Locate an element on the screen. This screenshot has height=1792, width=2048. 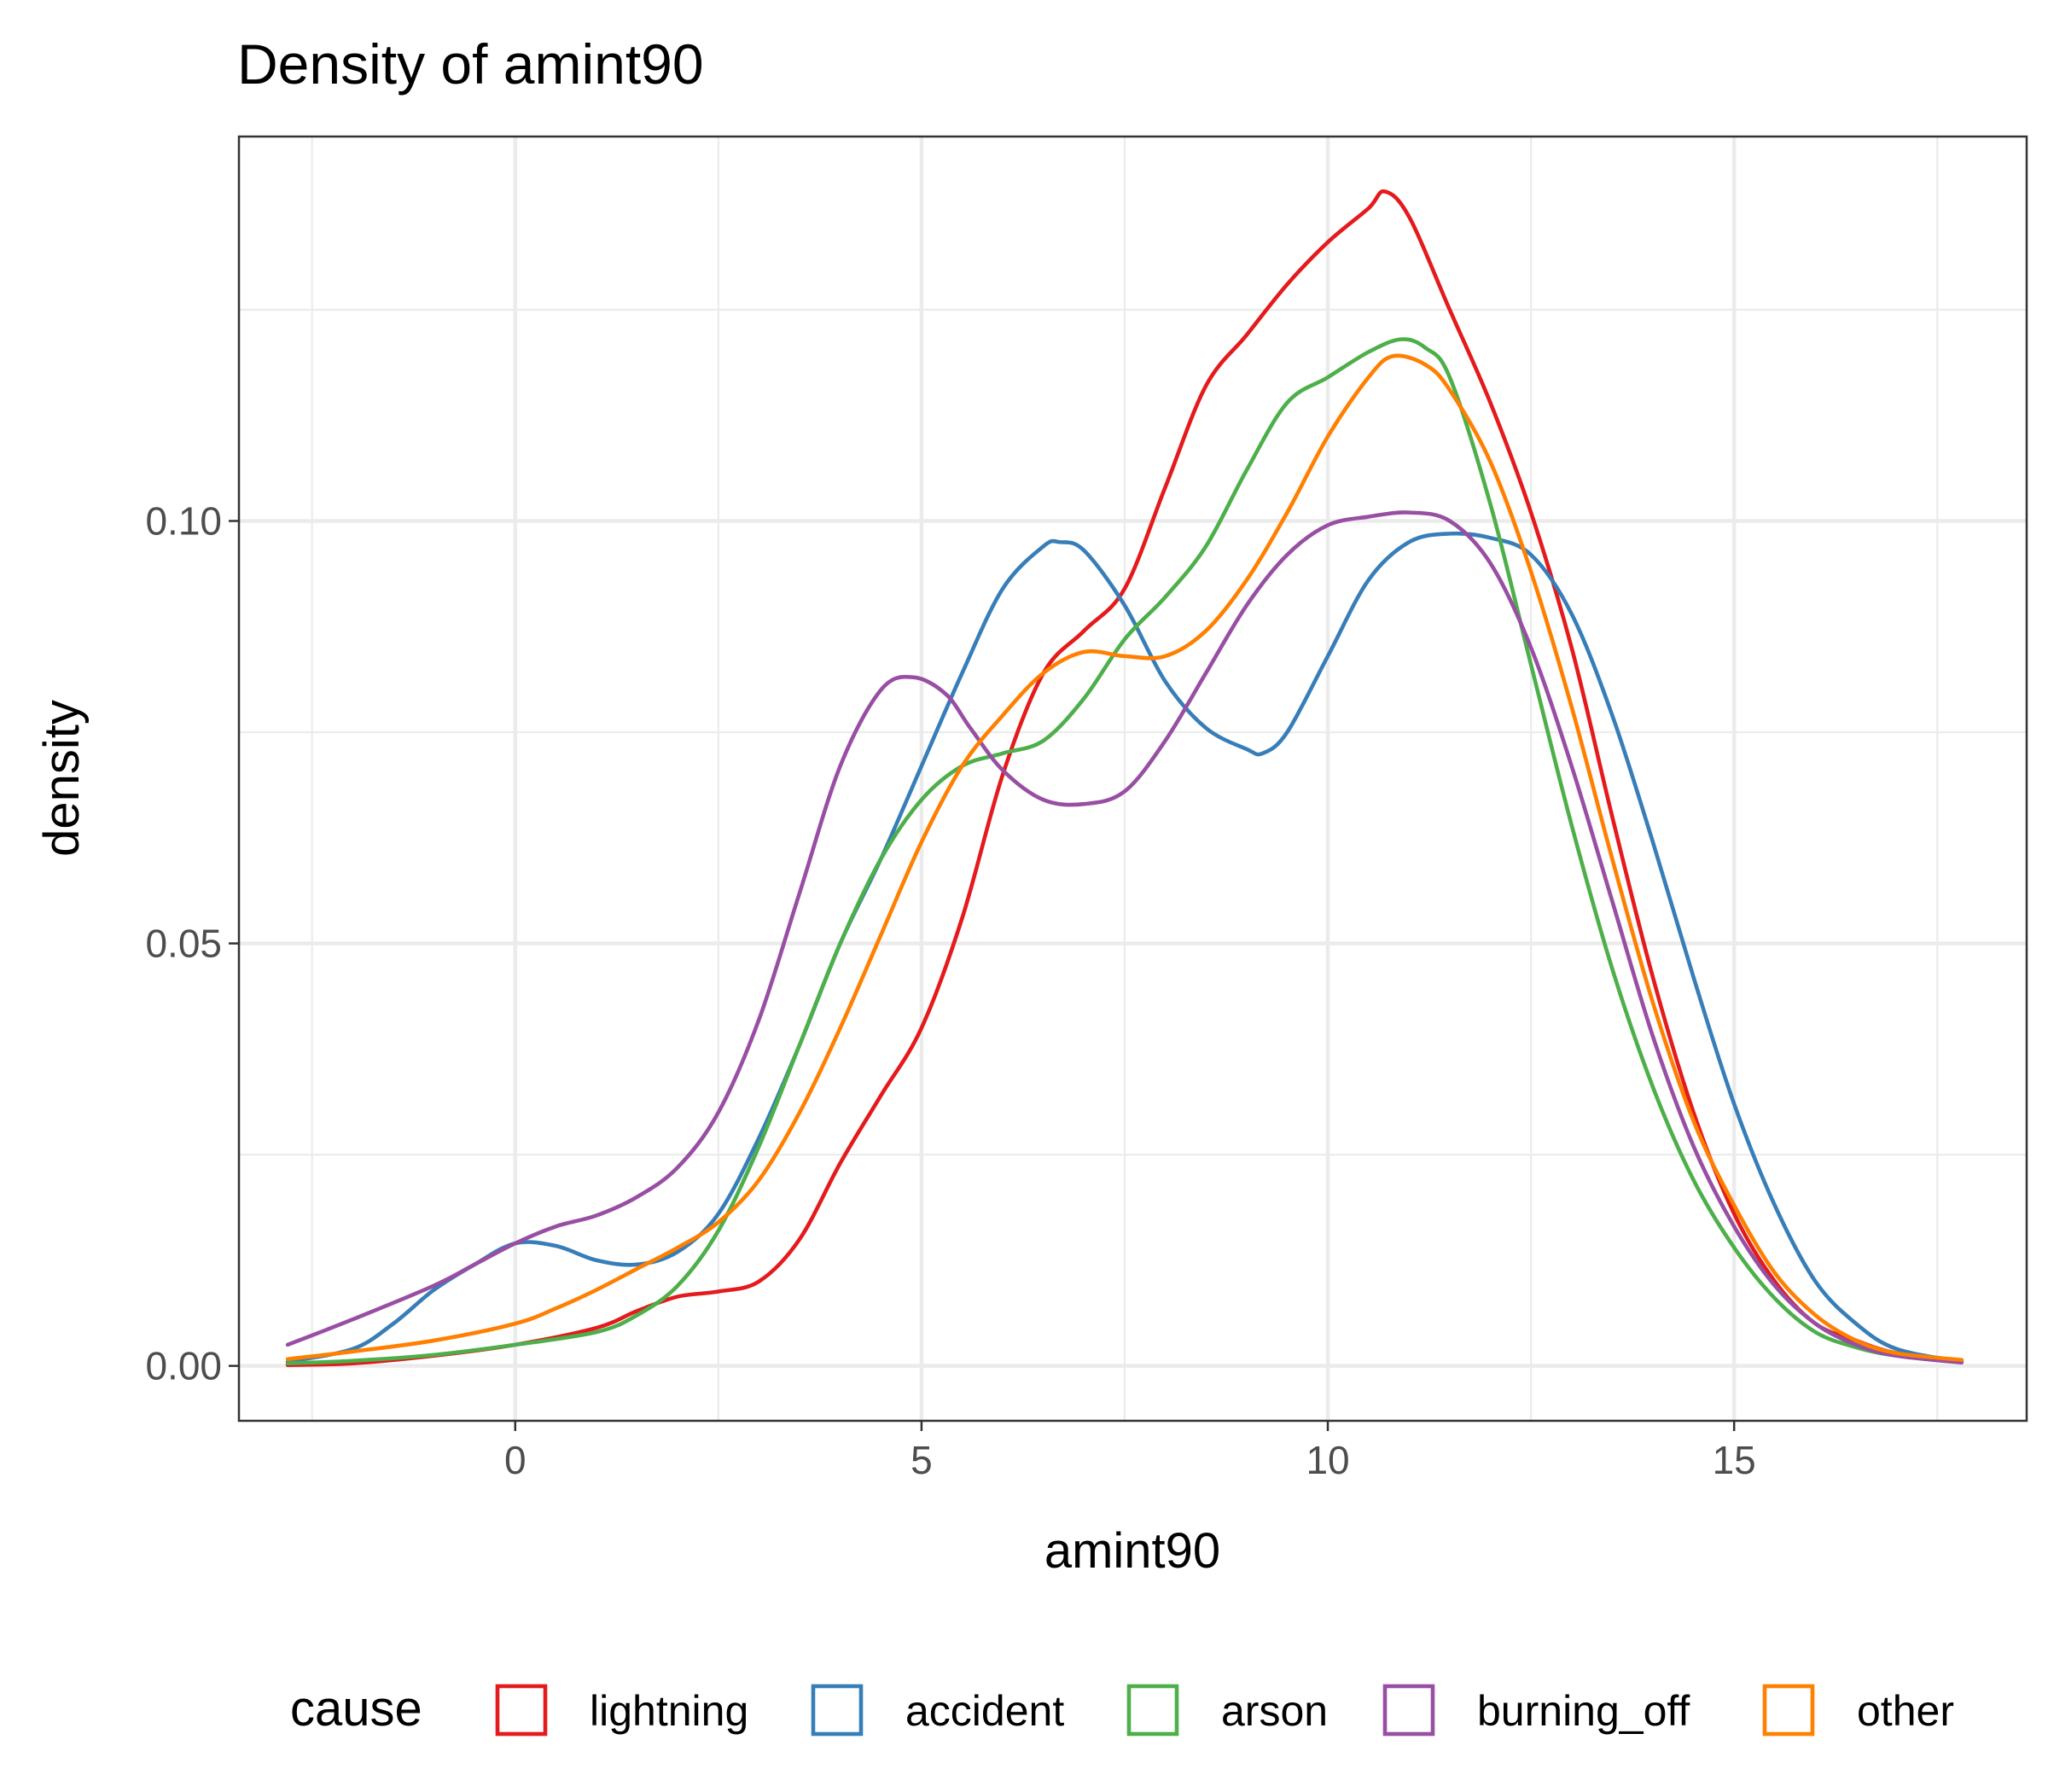
legend-label-lightning: lightning is located at coordinates (669, 1711).